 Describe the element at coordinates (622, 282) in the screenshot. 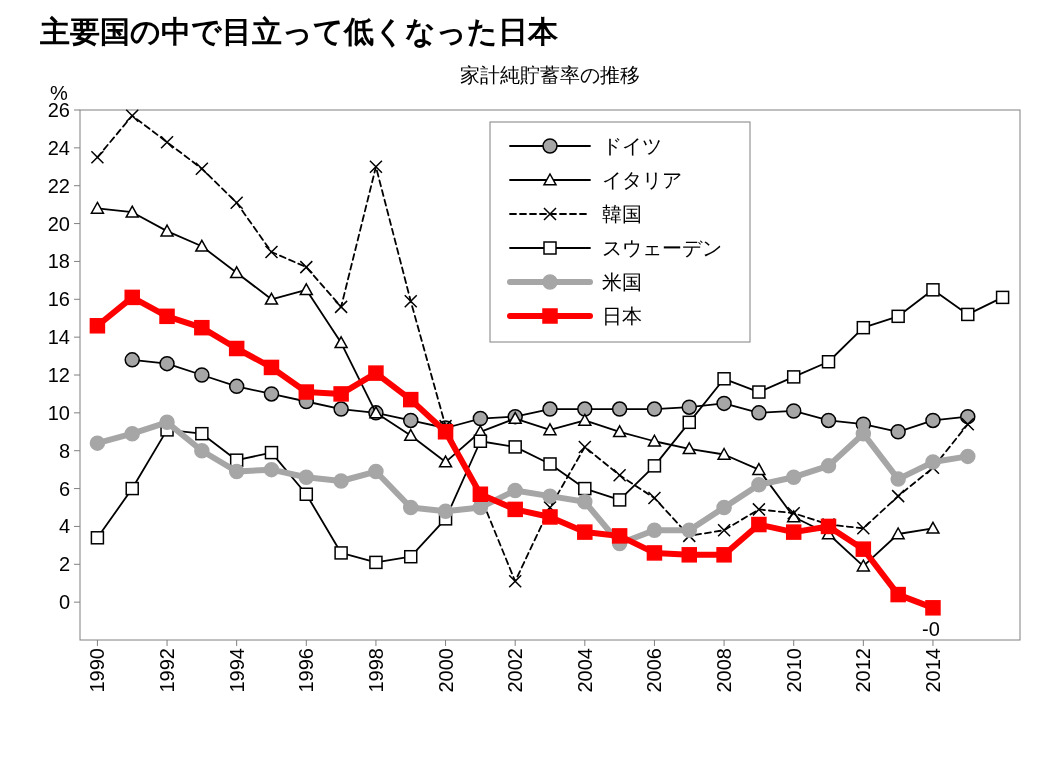

I see `legend-label: 米国` at that location.